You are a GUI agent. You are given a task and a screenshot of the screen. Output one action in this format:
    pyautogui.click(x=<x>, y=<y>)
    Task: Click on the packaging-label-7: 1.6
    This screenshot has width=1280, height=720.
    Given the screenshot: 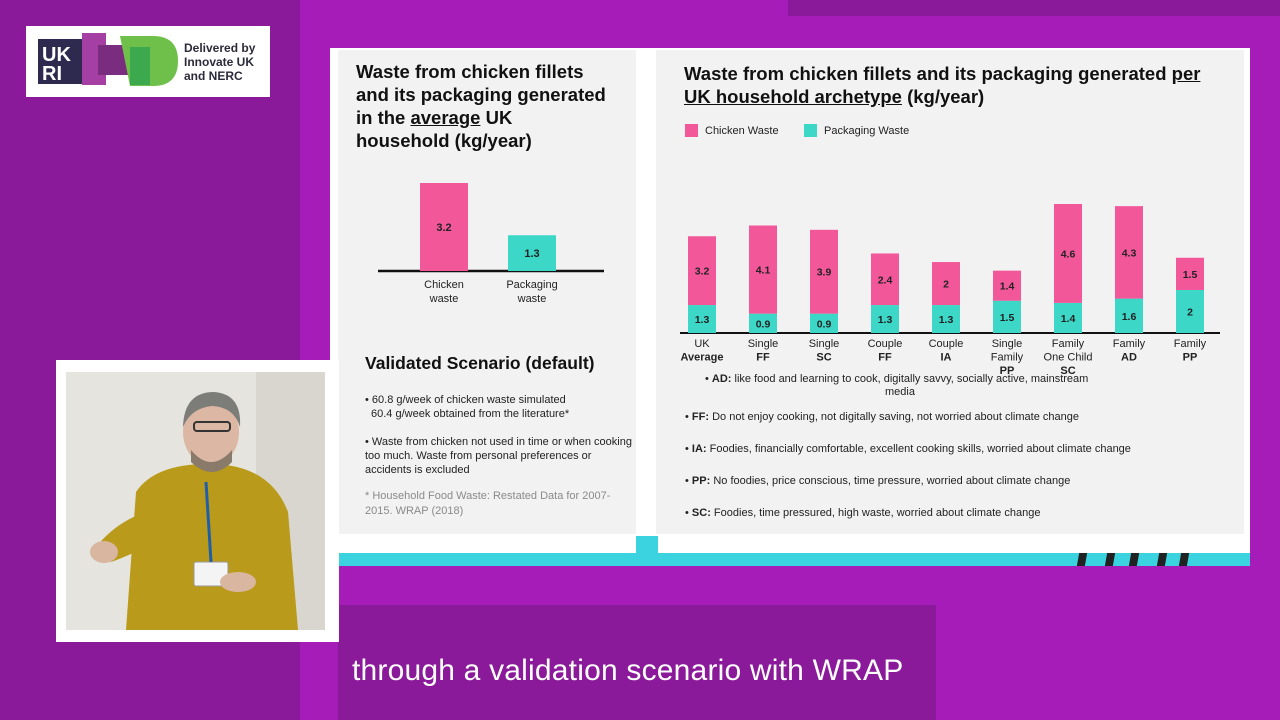 What is the action you would take?
    pyautogui.click(x=1129, y=317)
    